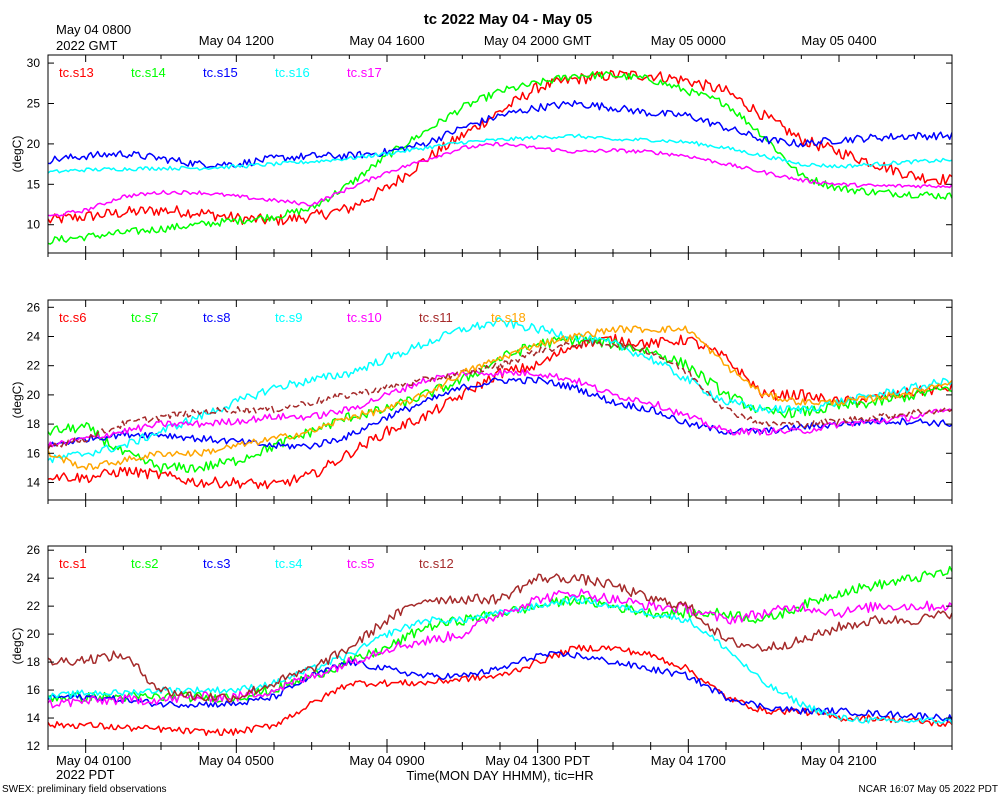  I want to click on legend-tc-s3: tc.s3, so click(216, 563).